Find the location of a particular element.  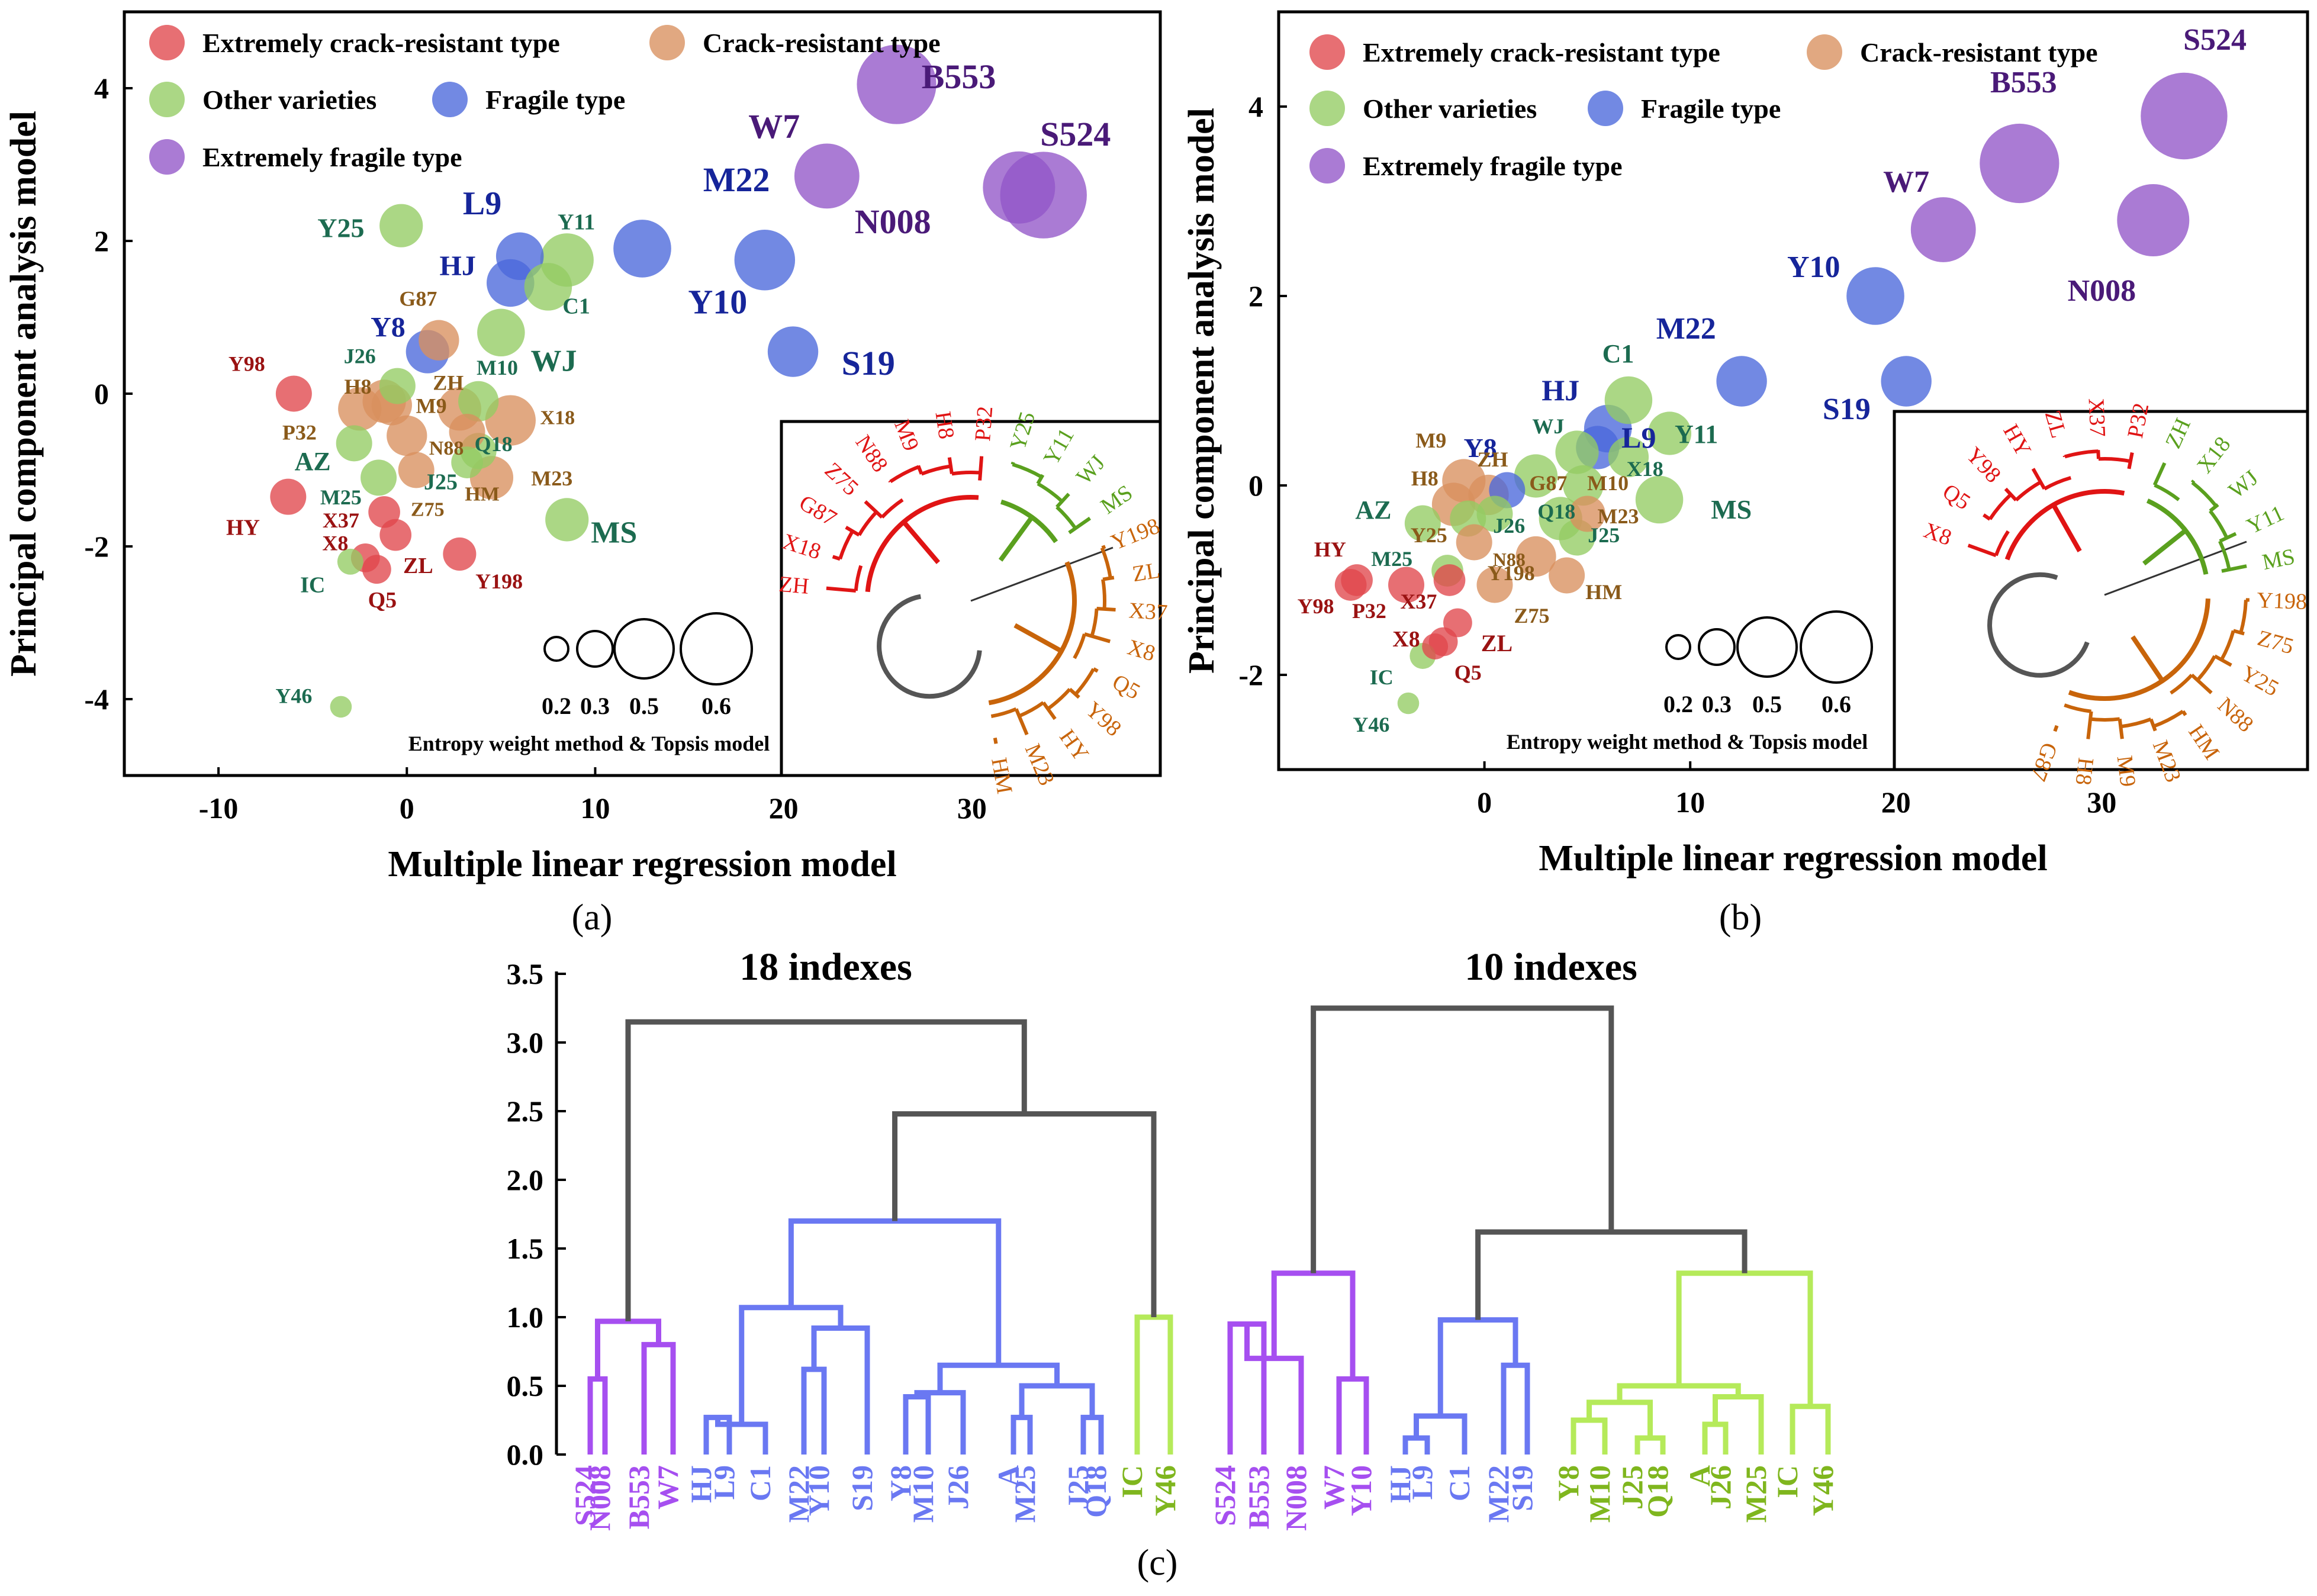

y-tick-label: -2 is located at coordinates (1250, 674).